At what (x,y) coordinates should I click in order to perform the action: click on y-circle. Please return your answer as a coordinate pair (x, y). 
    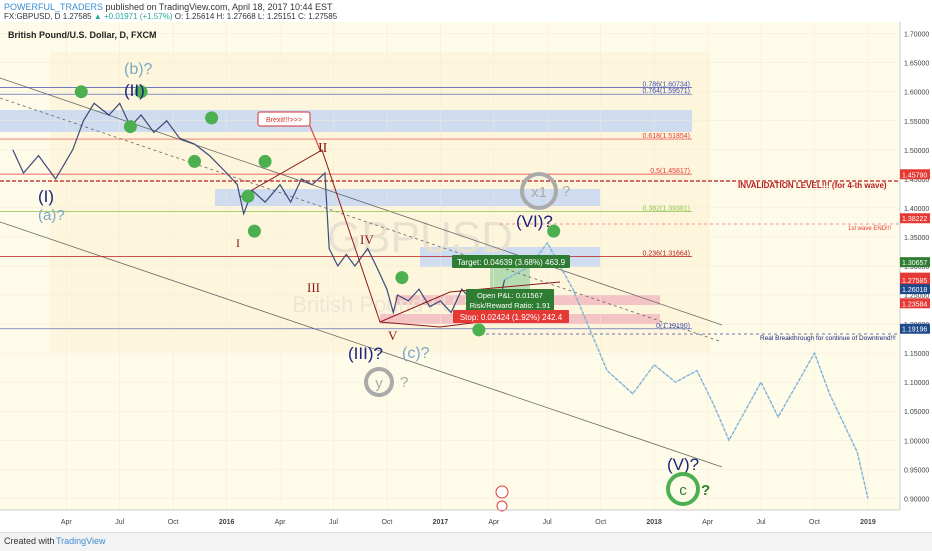
    Looking at the image, I should click on (379, 382).